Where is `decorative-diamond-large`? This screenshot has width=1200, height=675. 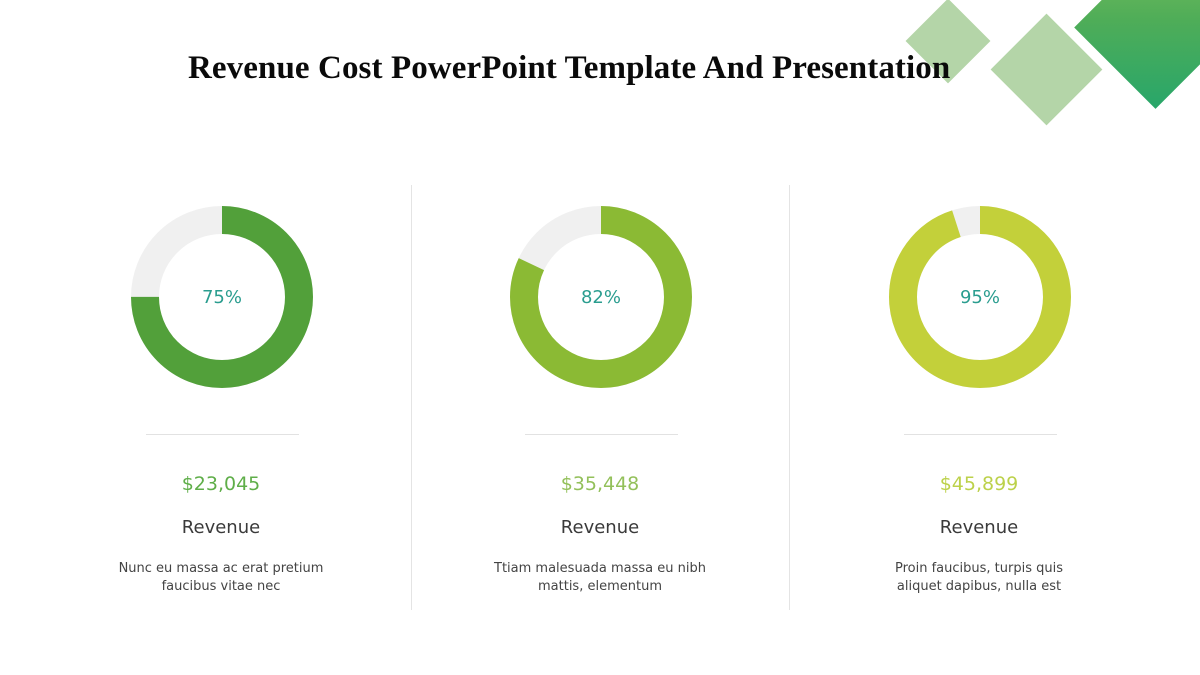 decorative-diamond-large is located at coordinates (1137, 54).